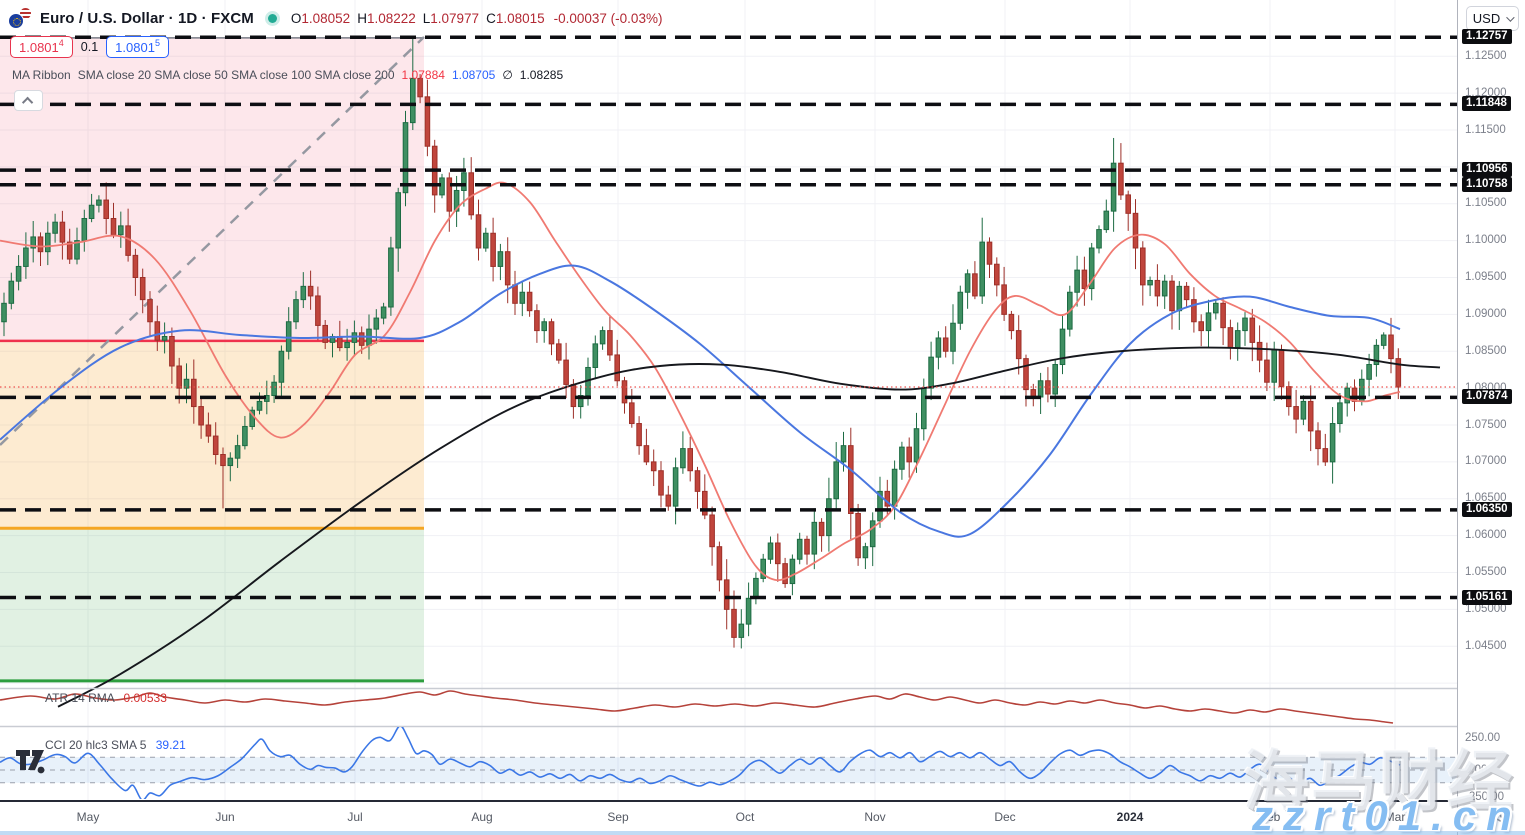  I want to click on atr-legend: ATR 14 RMA 0.00533, so click(106, 698).